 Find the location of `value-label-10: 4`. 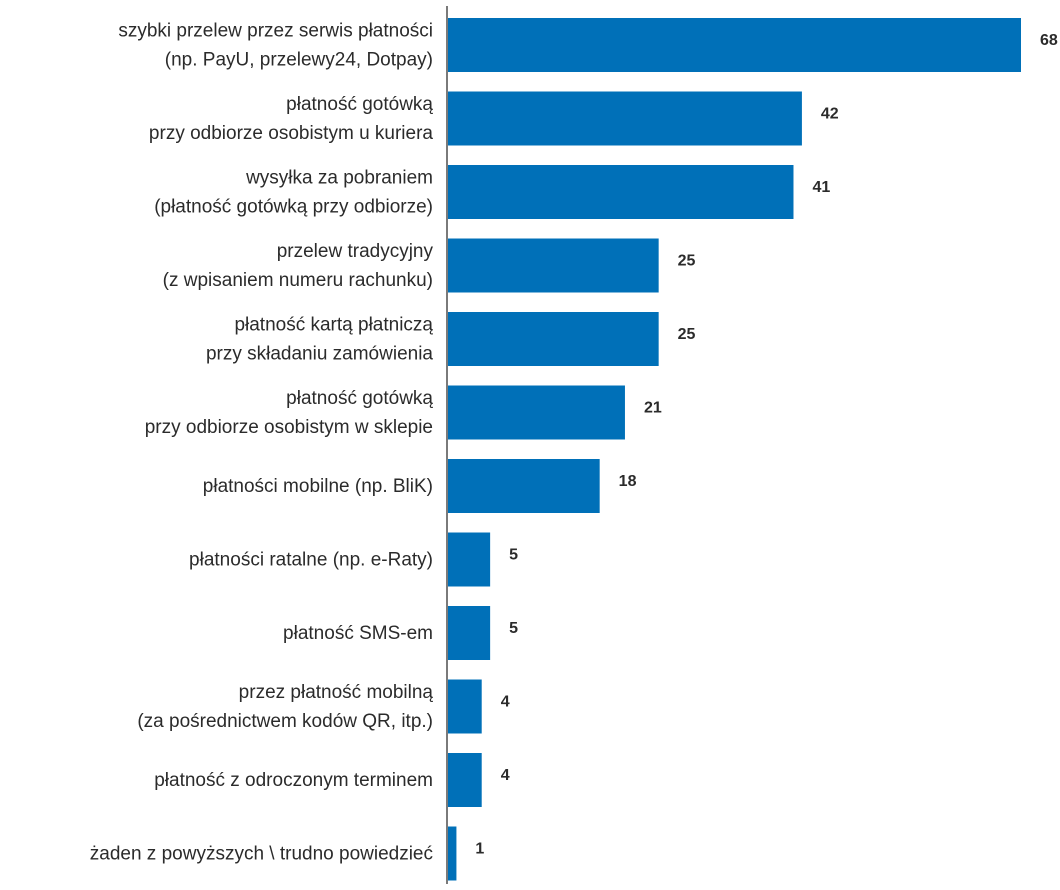

value-label-10: 4 is located at coordinates (505, 775).